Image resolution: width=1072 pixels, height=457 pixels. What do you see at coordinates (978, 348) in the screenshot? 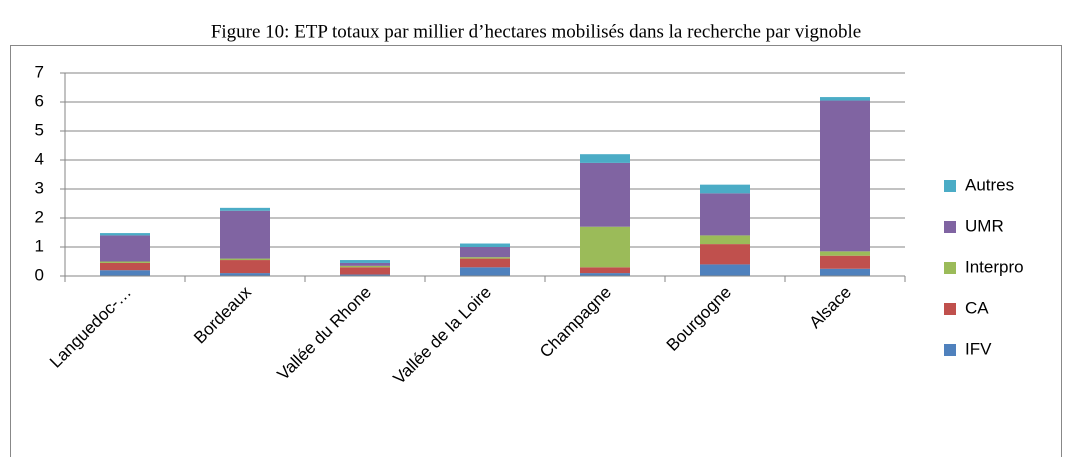
I see `legend-label: IFV` at bounding box center [978, 348].